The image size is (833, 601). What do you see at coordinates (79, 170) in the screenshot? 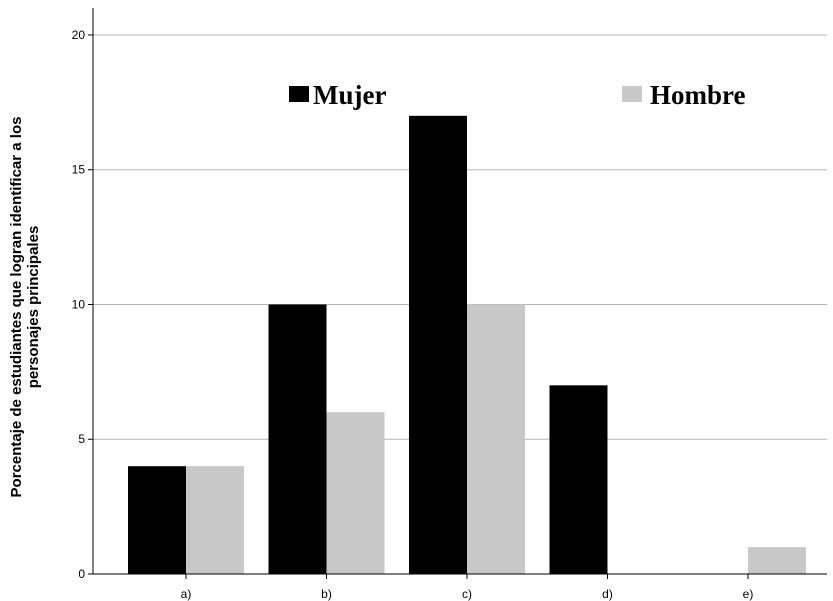
I see `y-tick-label-15: 15` at bounding box center [79, 170].